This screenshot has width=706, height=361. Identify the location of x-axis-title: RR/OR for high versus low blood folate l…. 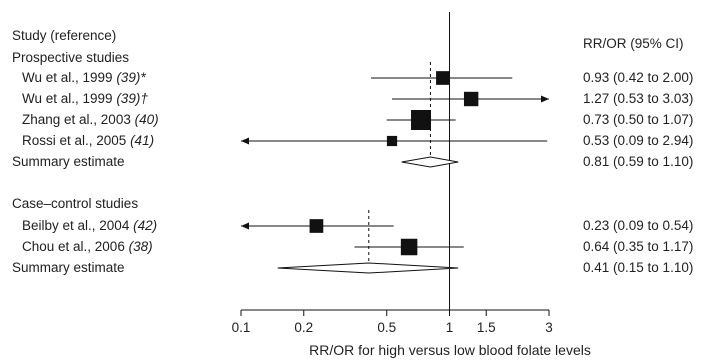
(450, 350).